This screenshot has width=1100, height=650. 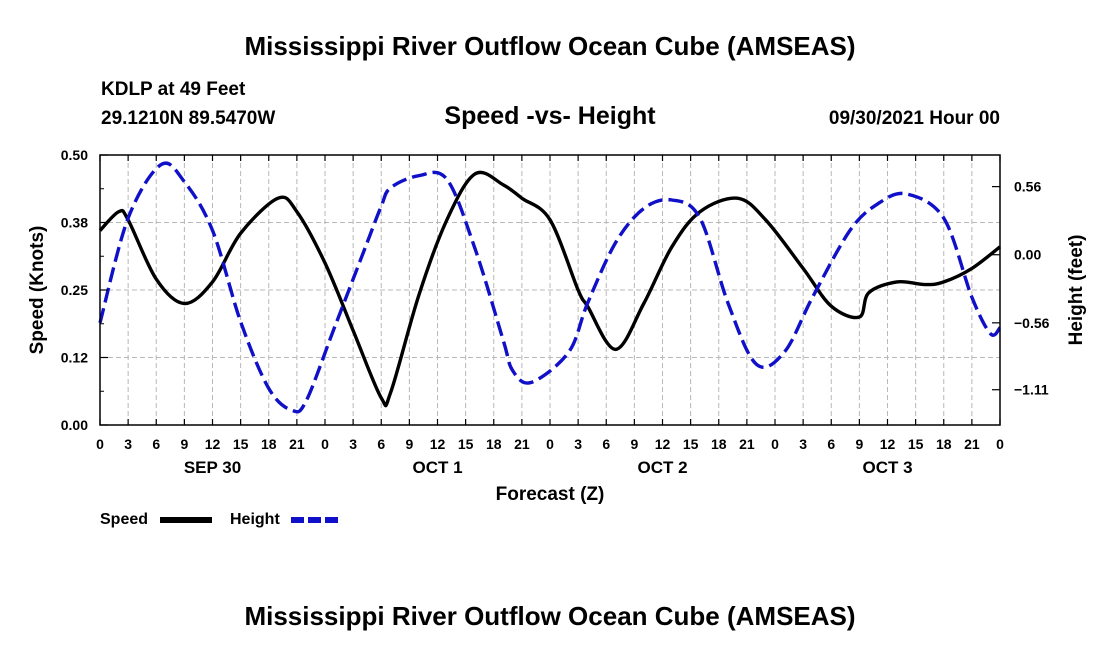 I want to click on forecast-datetime: 09/30/2021 Hour 00, so click(x=914, y=118).